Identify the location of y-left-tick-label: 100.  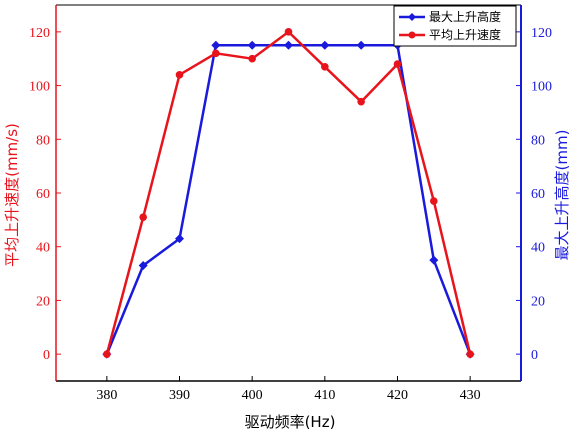
(39, 87).